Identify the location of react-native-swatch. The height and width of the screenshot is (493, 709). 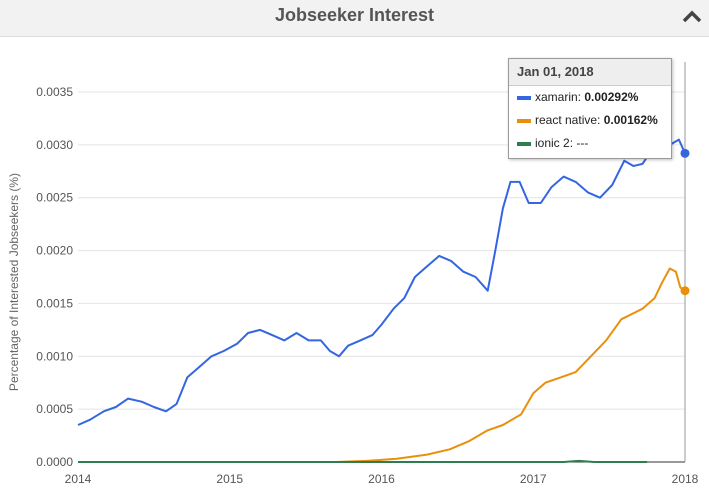
(524, 121).